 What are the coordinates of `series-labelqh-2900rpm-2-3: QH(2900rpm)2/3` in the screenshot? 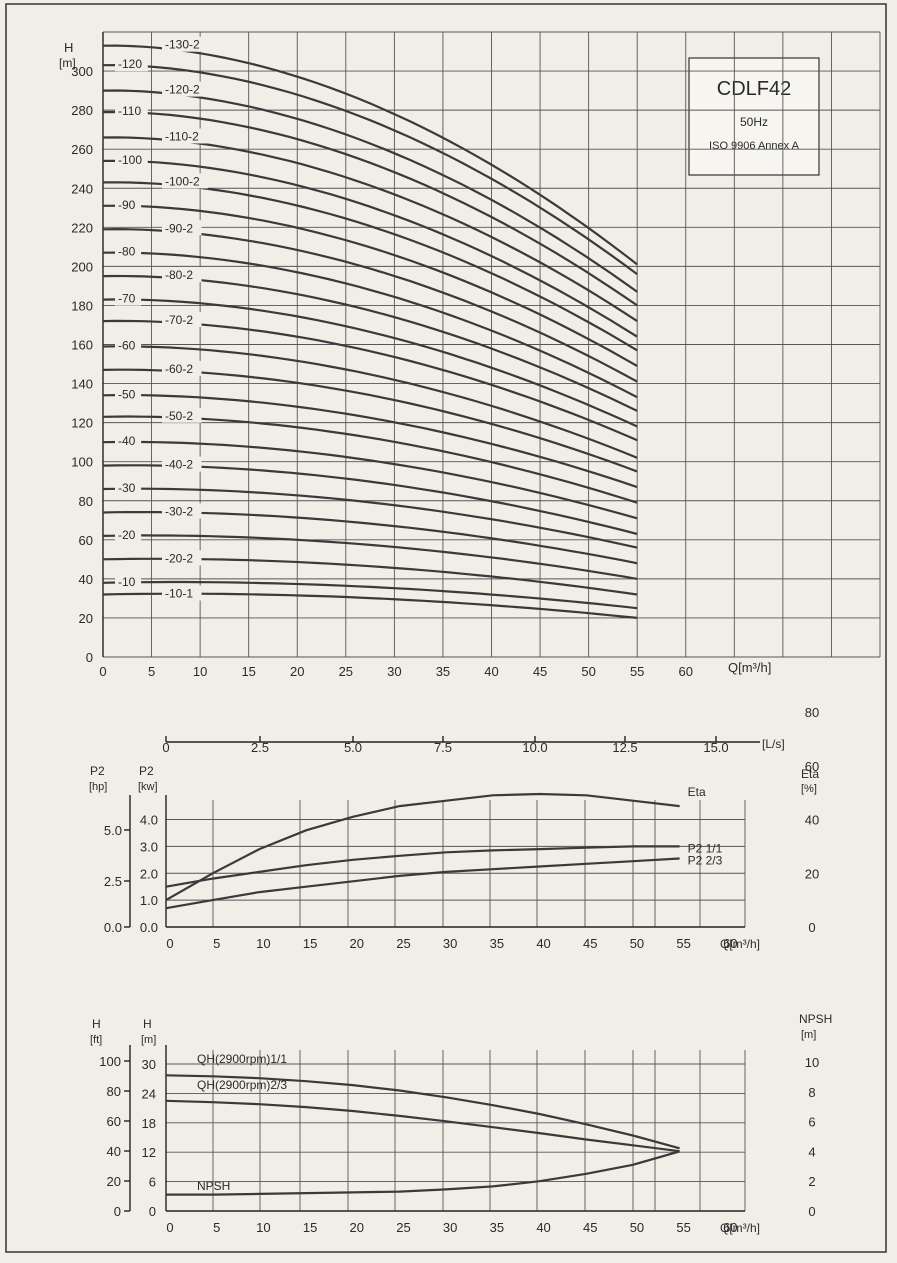 It's located at (242, 1085).